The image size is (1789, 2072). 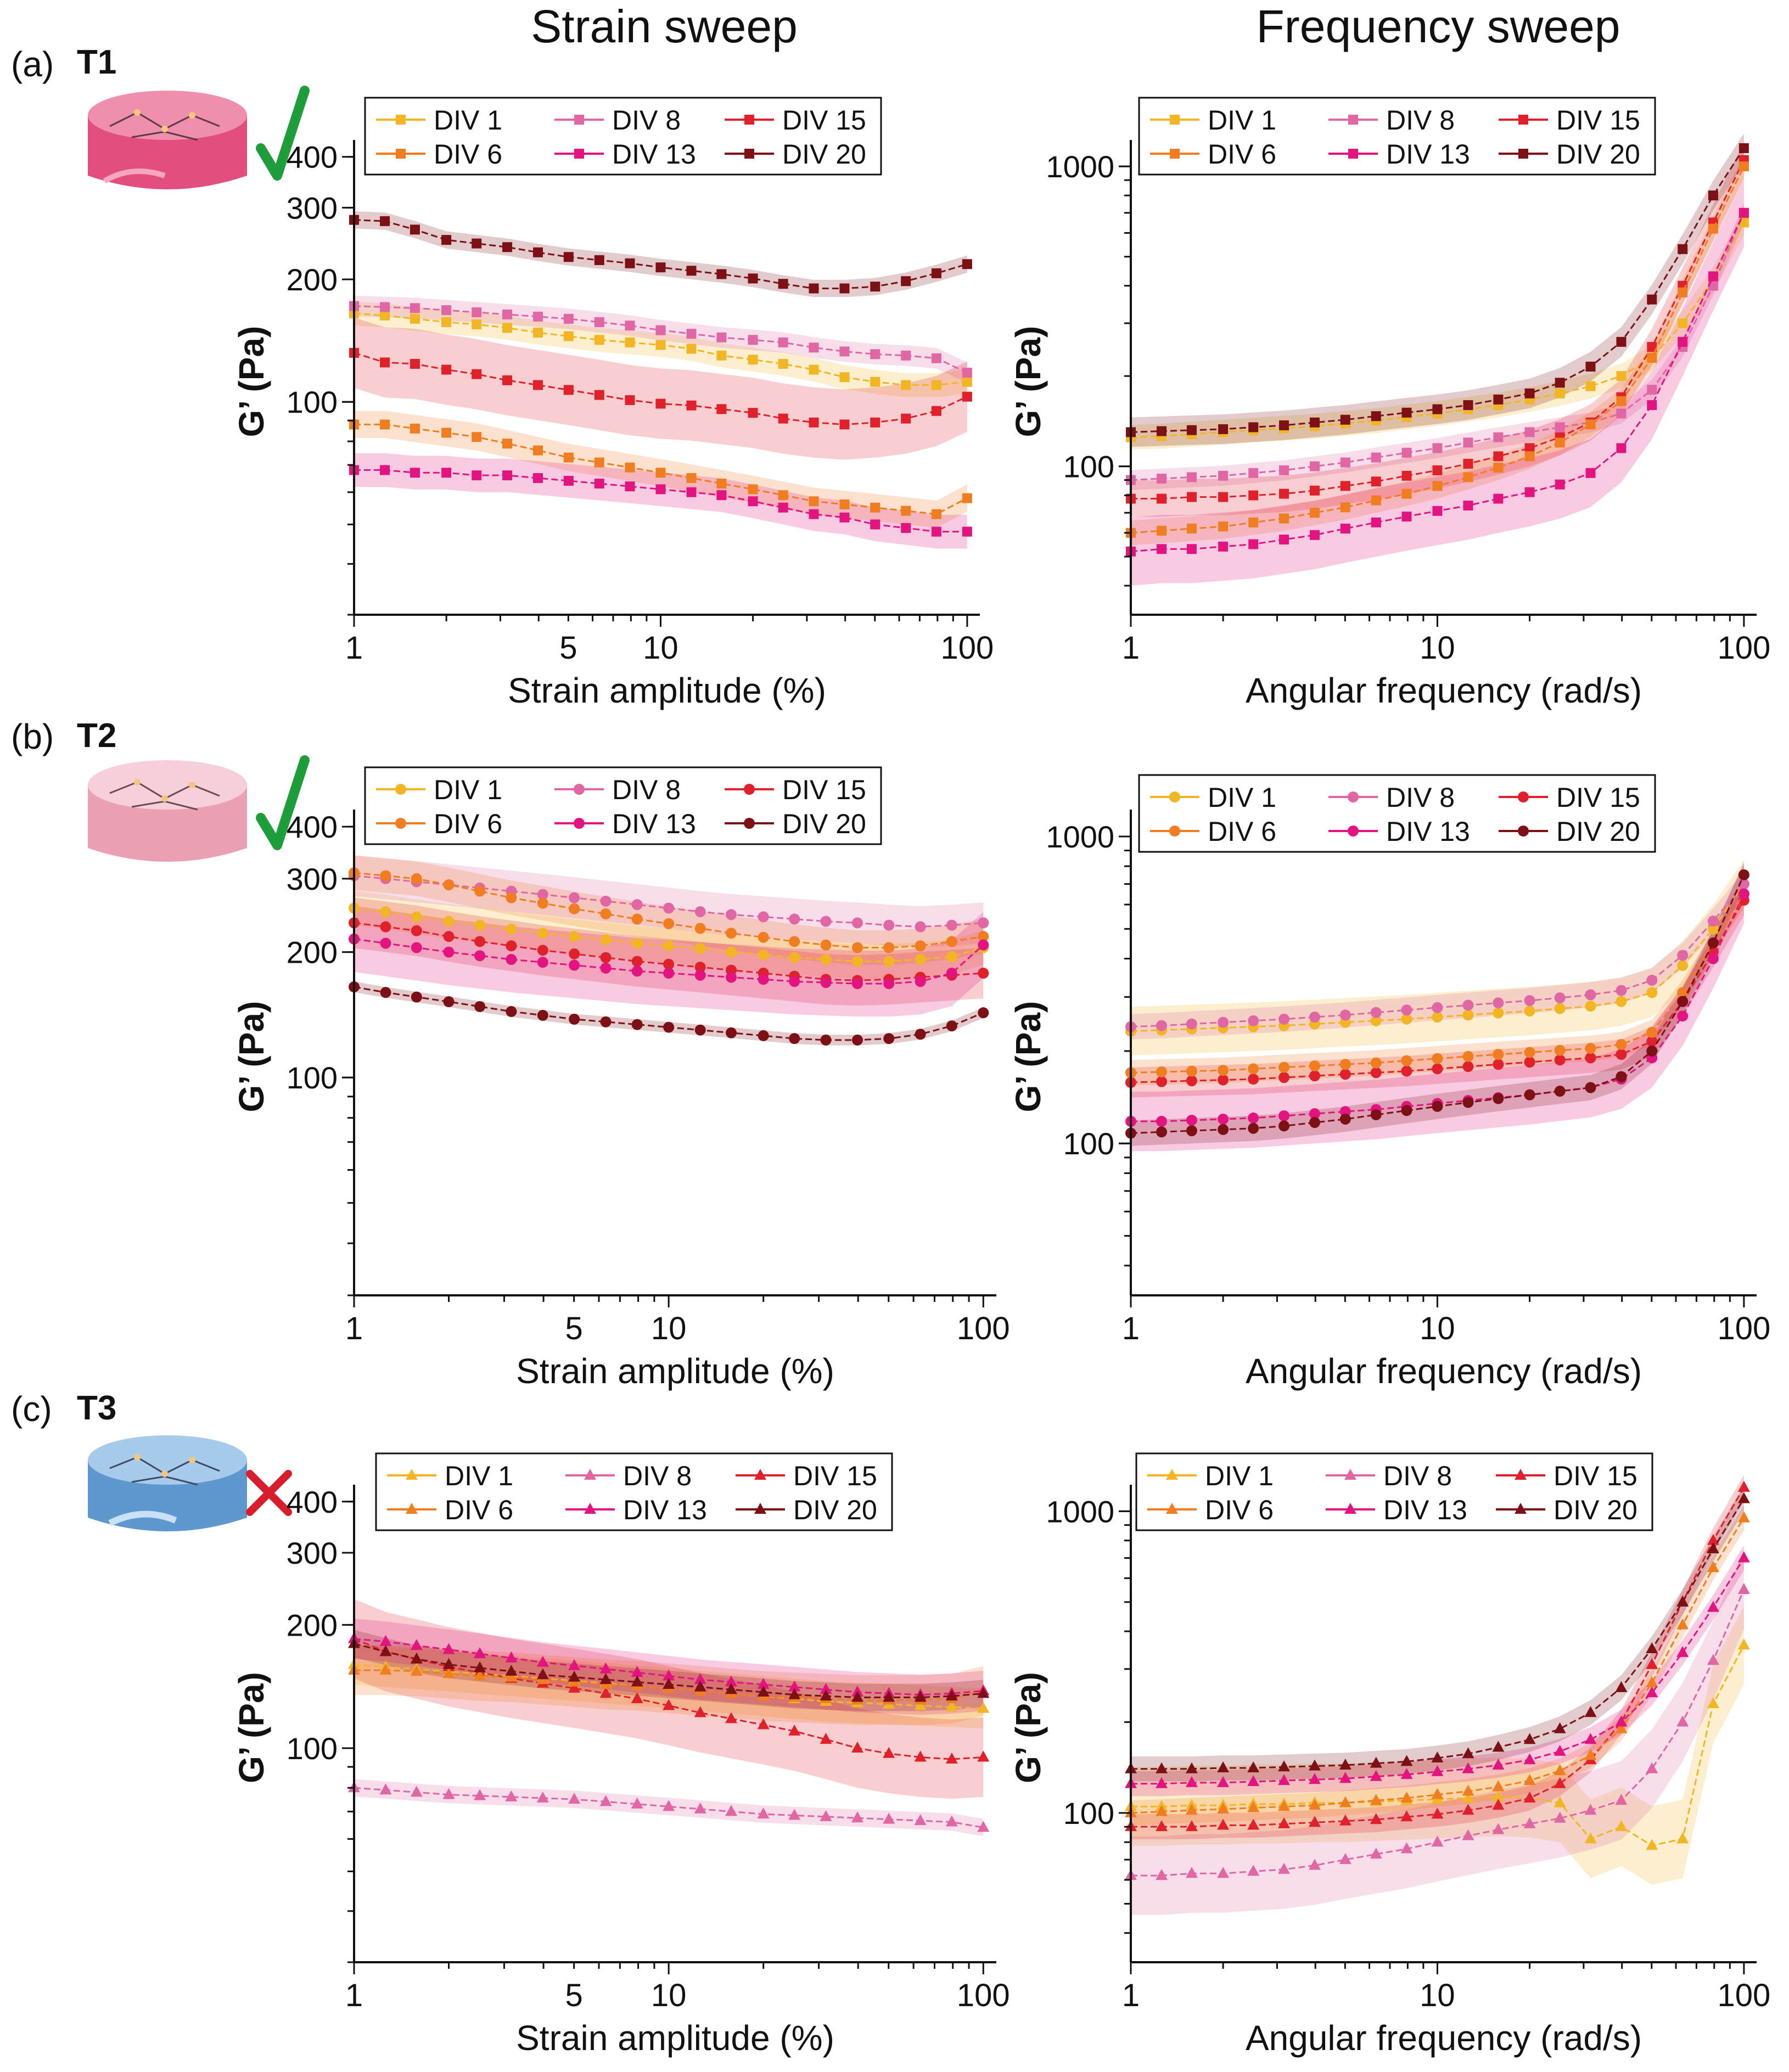 I want to click on x-tick-label: 1, so click(x=354, y=1995).